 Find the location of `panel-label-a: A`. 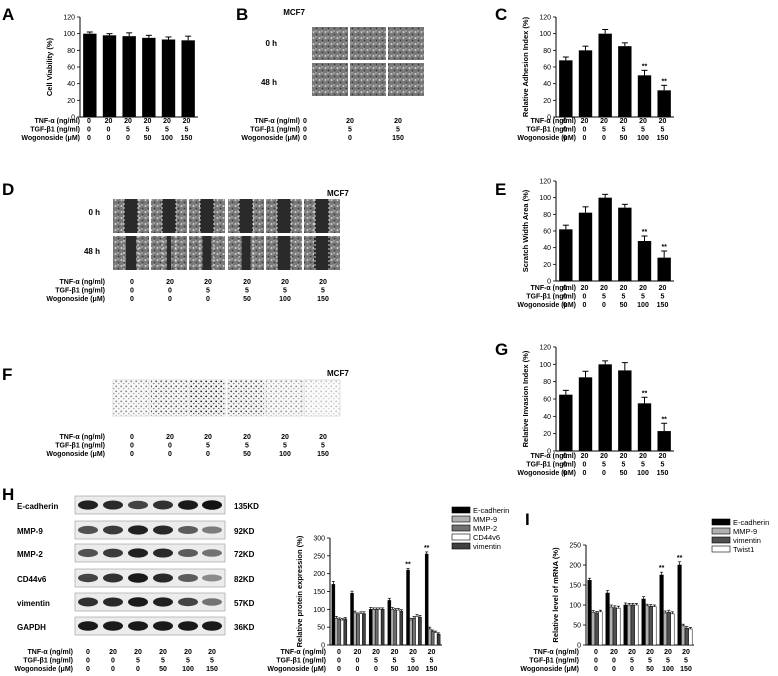

panel-label-a: A is located at coordinates (8, 14).